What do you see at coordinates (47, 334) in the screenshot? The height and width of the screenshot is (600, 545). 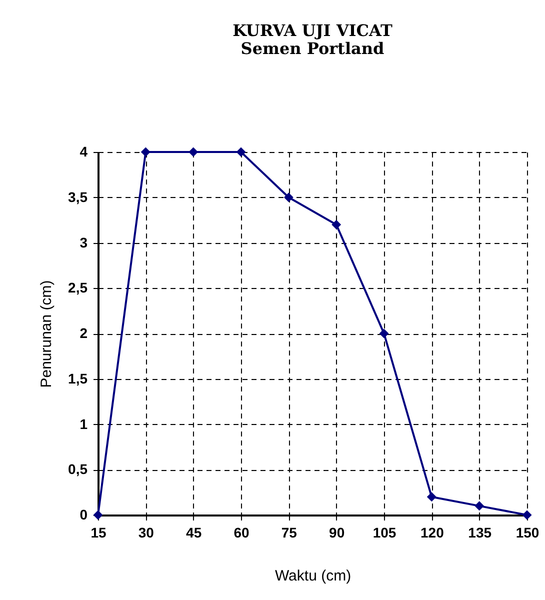 I see `y-axis-title: Penurunan (cm)` at bounding box center [47, 334].